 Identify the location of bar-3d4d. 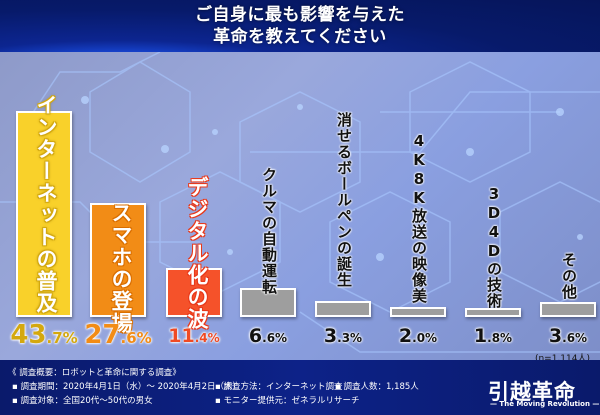
(493, 312).